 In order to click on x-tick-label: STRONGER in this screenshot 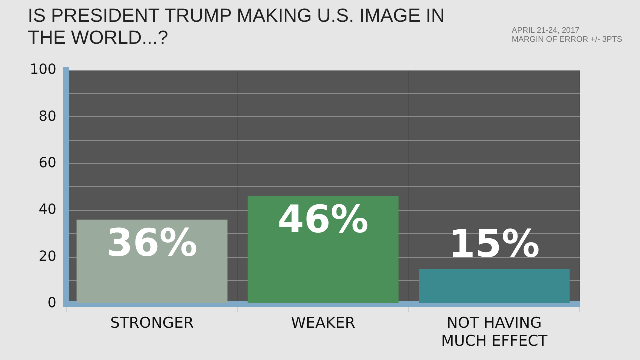, I will do `click(152, 323)`.